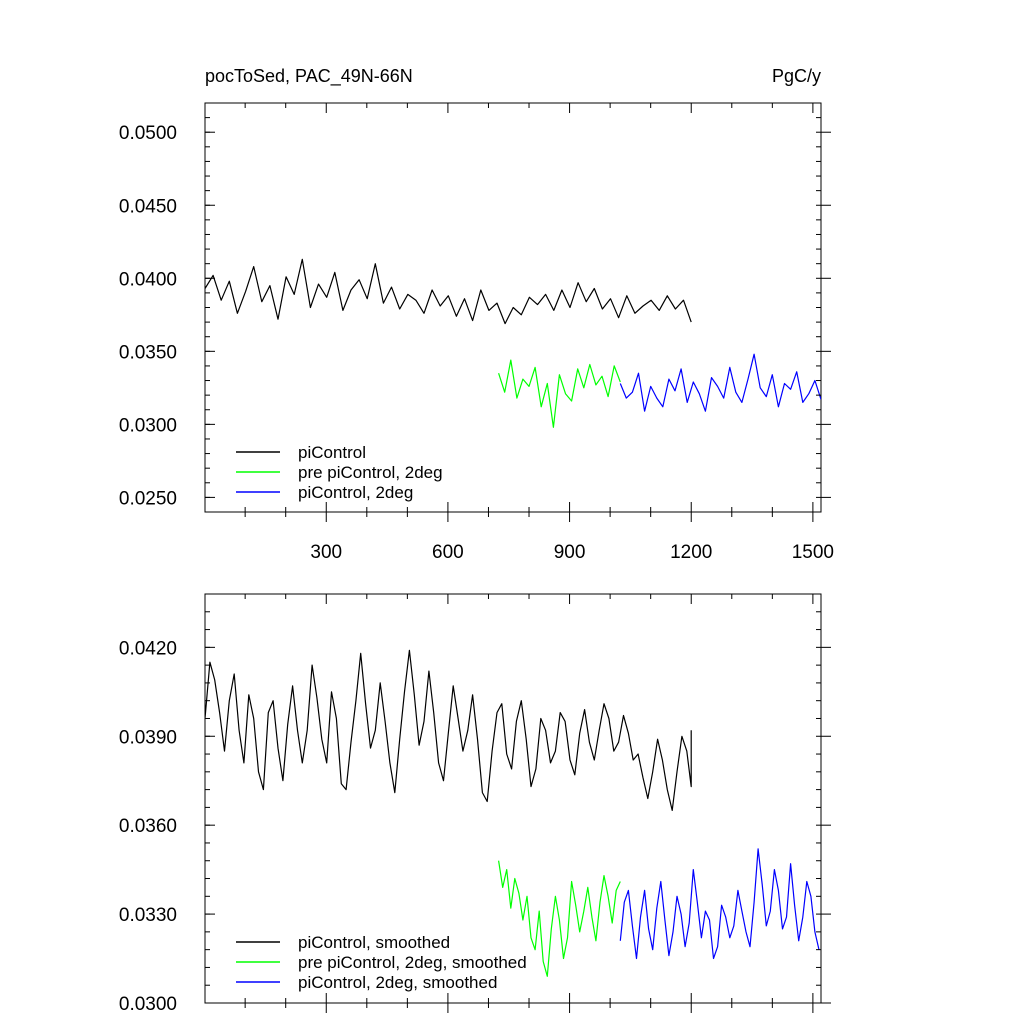  Describe the element at coordinates (370, 472) in the screenshot. I see `legend-label: pre piControl, 2deg` at that location.